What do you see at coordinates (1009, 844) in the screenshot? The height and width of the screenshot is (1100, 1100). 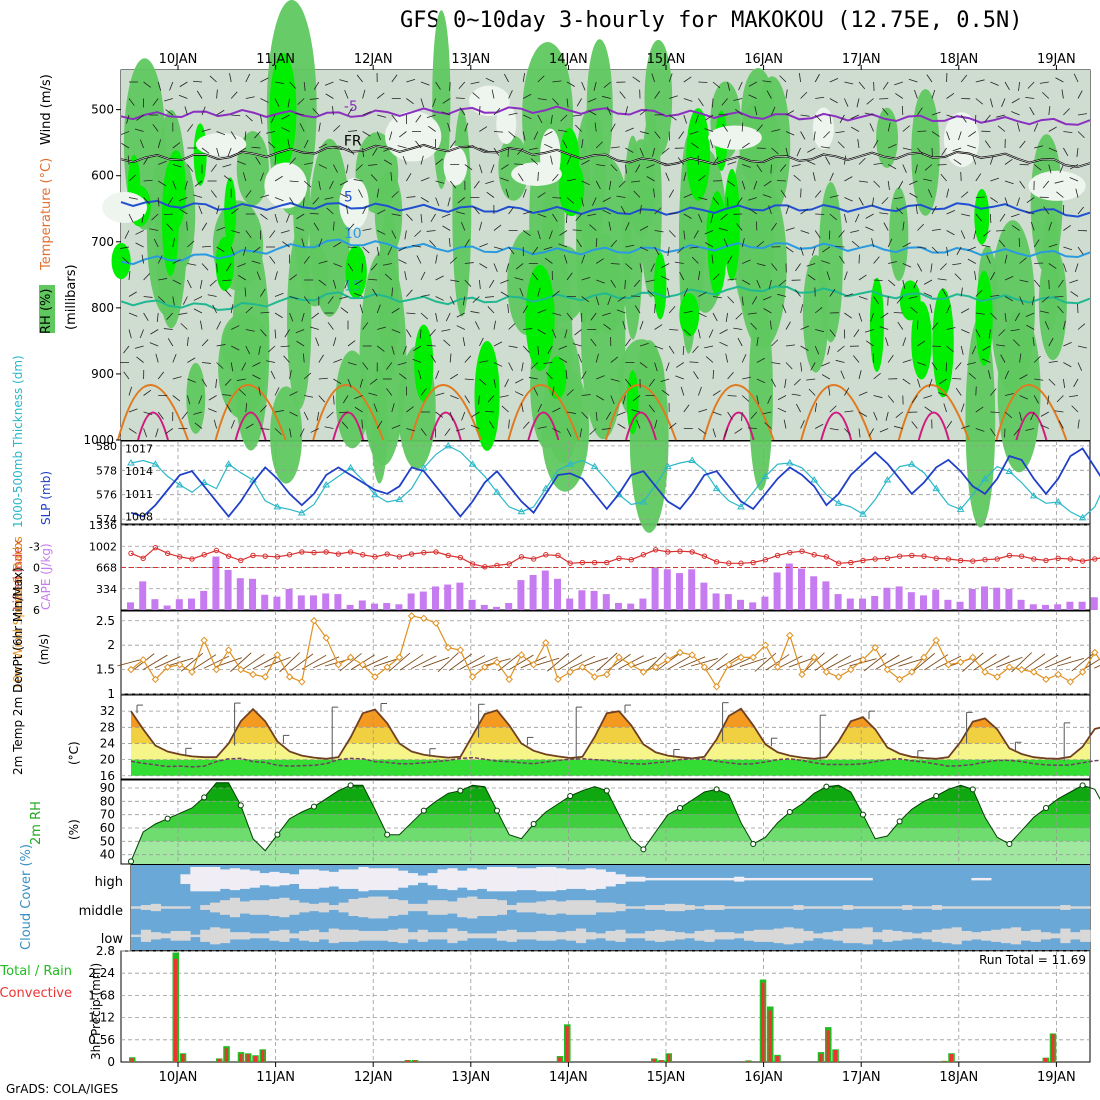 I see `rh-point` at bounding box center [1009, 844].